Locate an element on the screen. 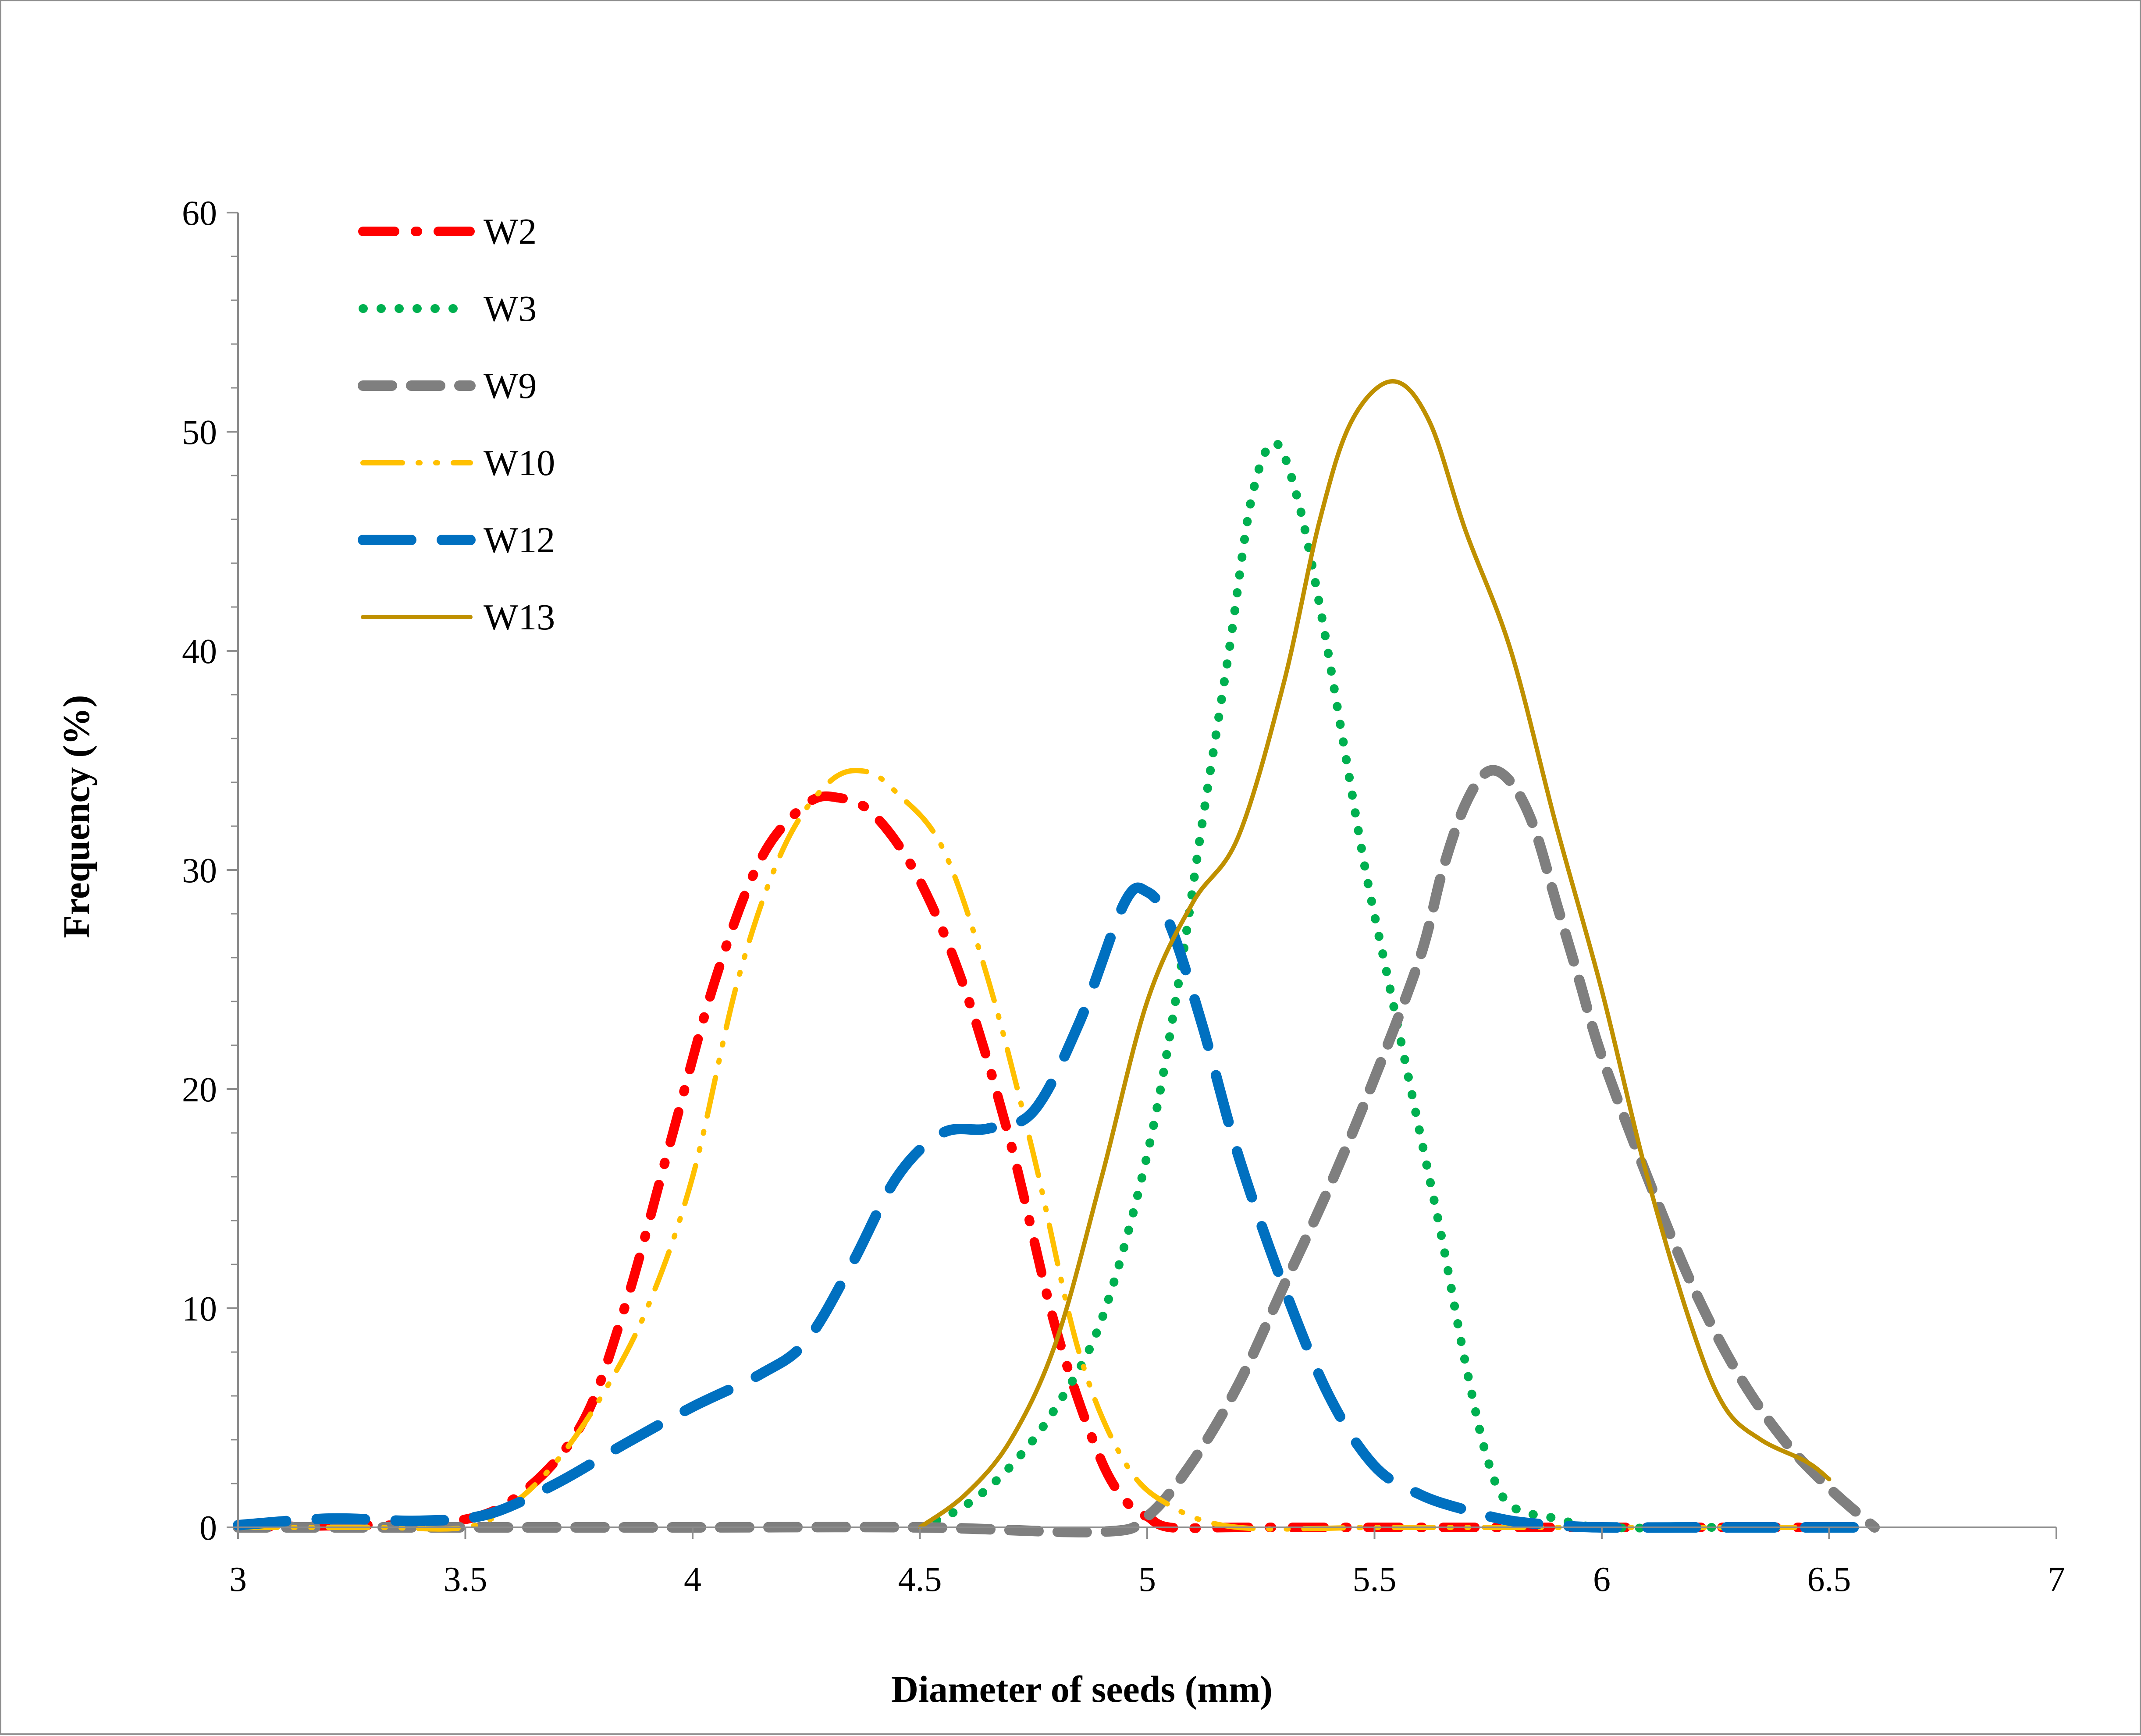 This screenshot has width=2141, height=1736. y-tick-label: 60 is located at coordinates (200, 213).